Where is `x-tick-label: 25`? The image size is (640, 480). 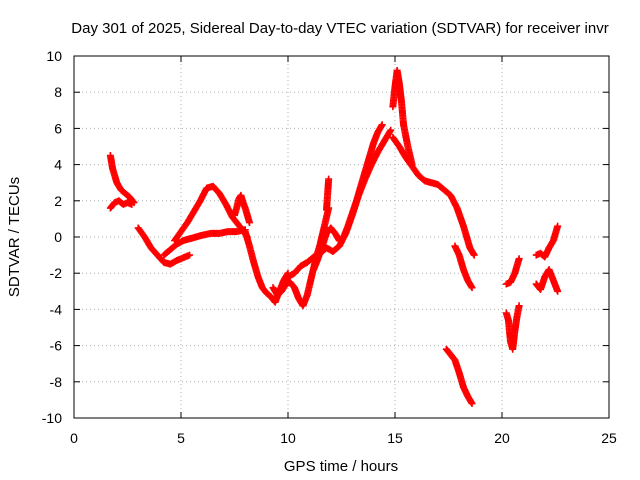
x-tick-label: 25 is located at coordinates (609, 438).